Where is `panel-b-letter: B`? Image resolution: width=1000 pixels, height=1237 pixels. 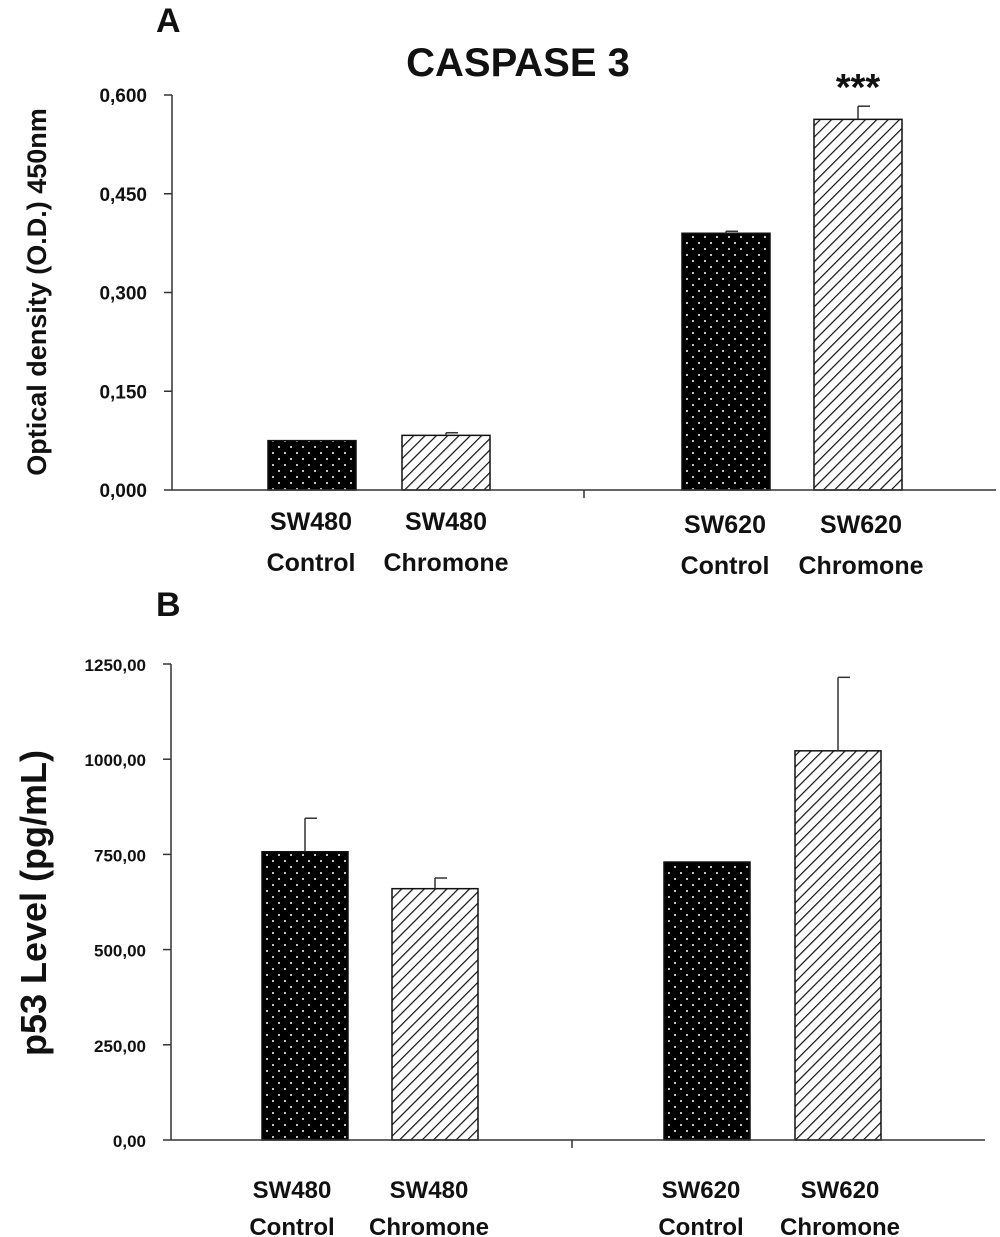 panel-b-letter: B is located at coordinates (168, 605).